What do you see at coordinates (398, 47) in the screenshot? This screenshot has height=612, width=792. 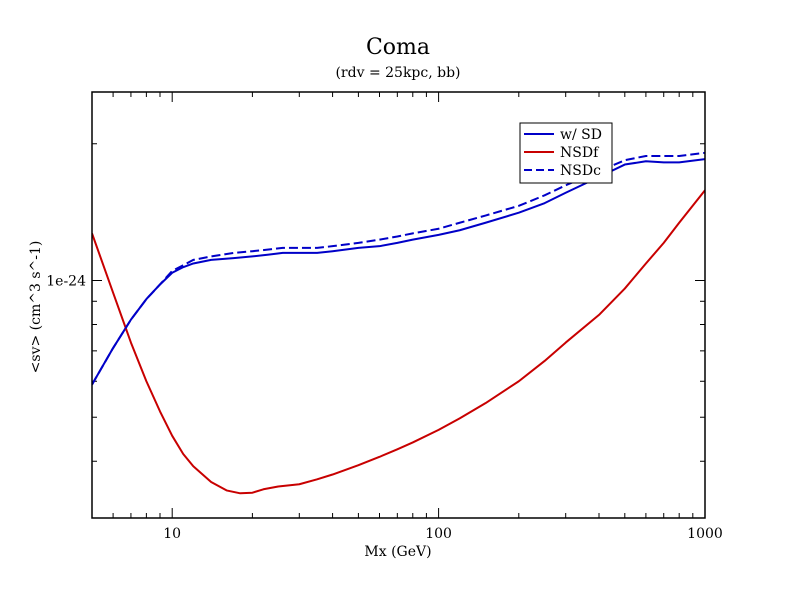 I see `chart-title: Coma` at bounding box center [398, 47].